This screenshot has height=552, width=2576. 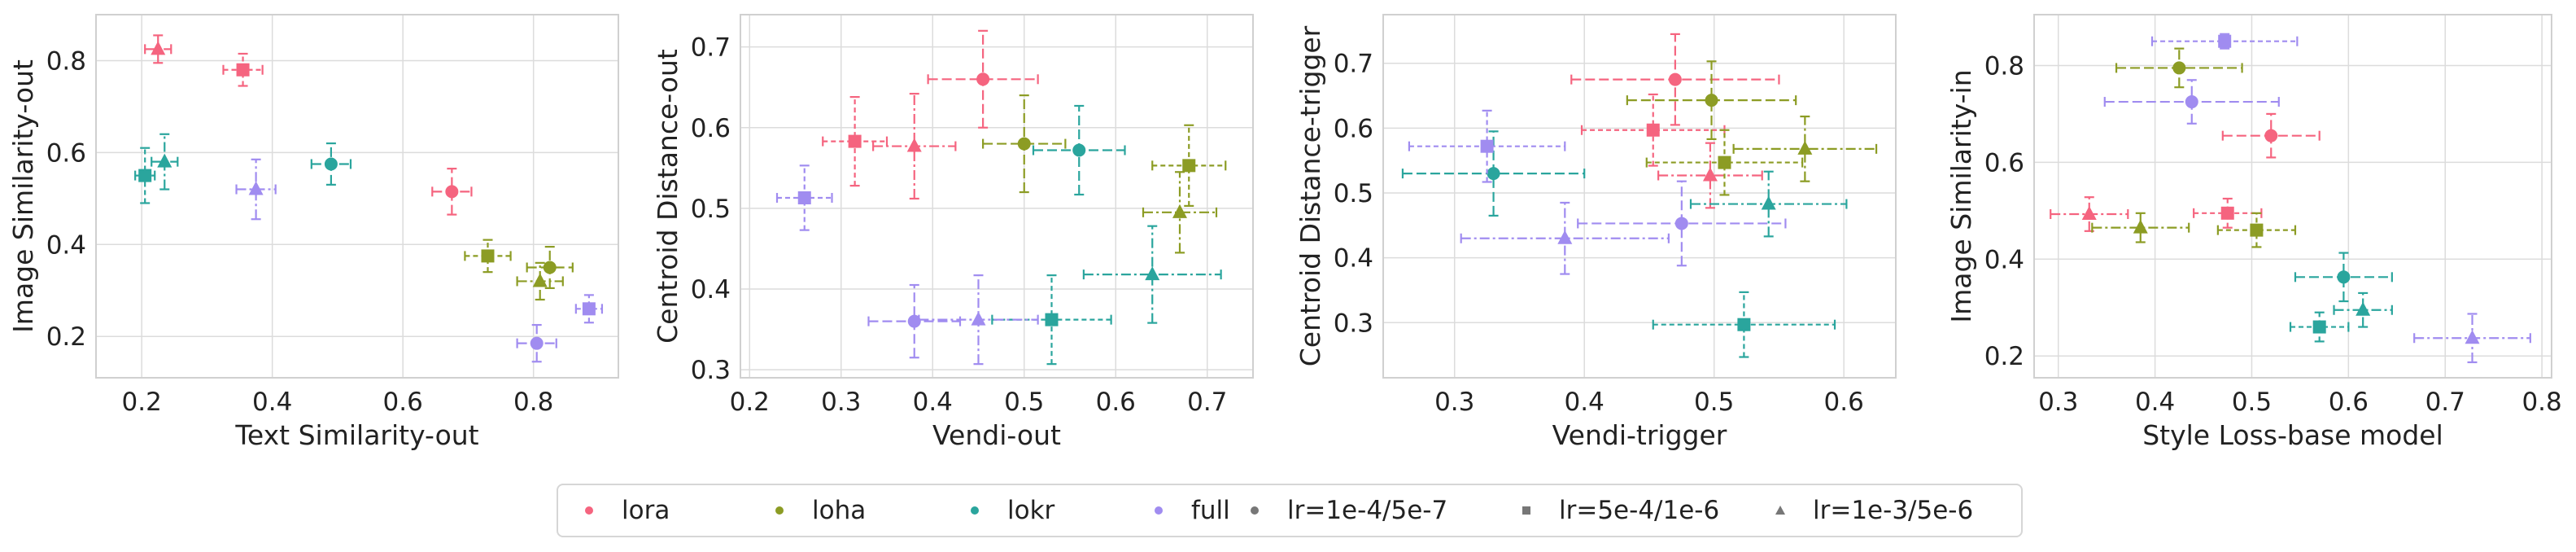 I want to click on legend-item-lr-mid: lr=5e-4/1e-6, so click(x=1618, y=510).